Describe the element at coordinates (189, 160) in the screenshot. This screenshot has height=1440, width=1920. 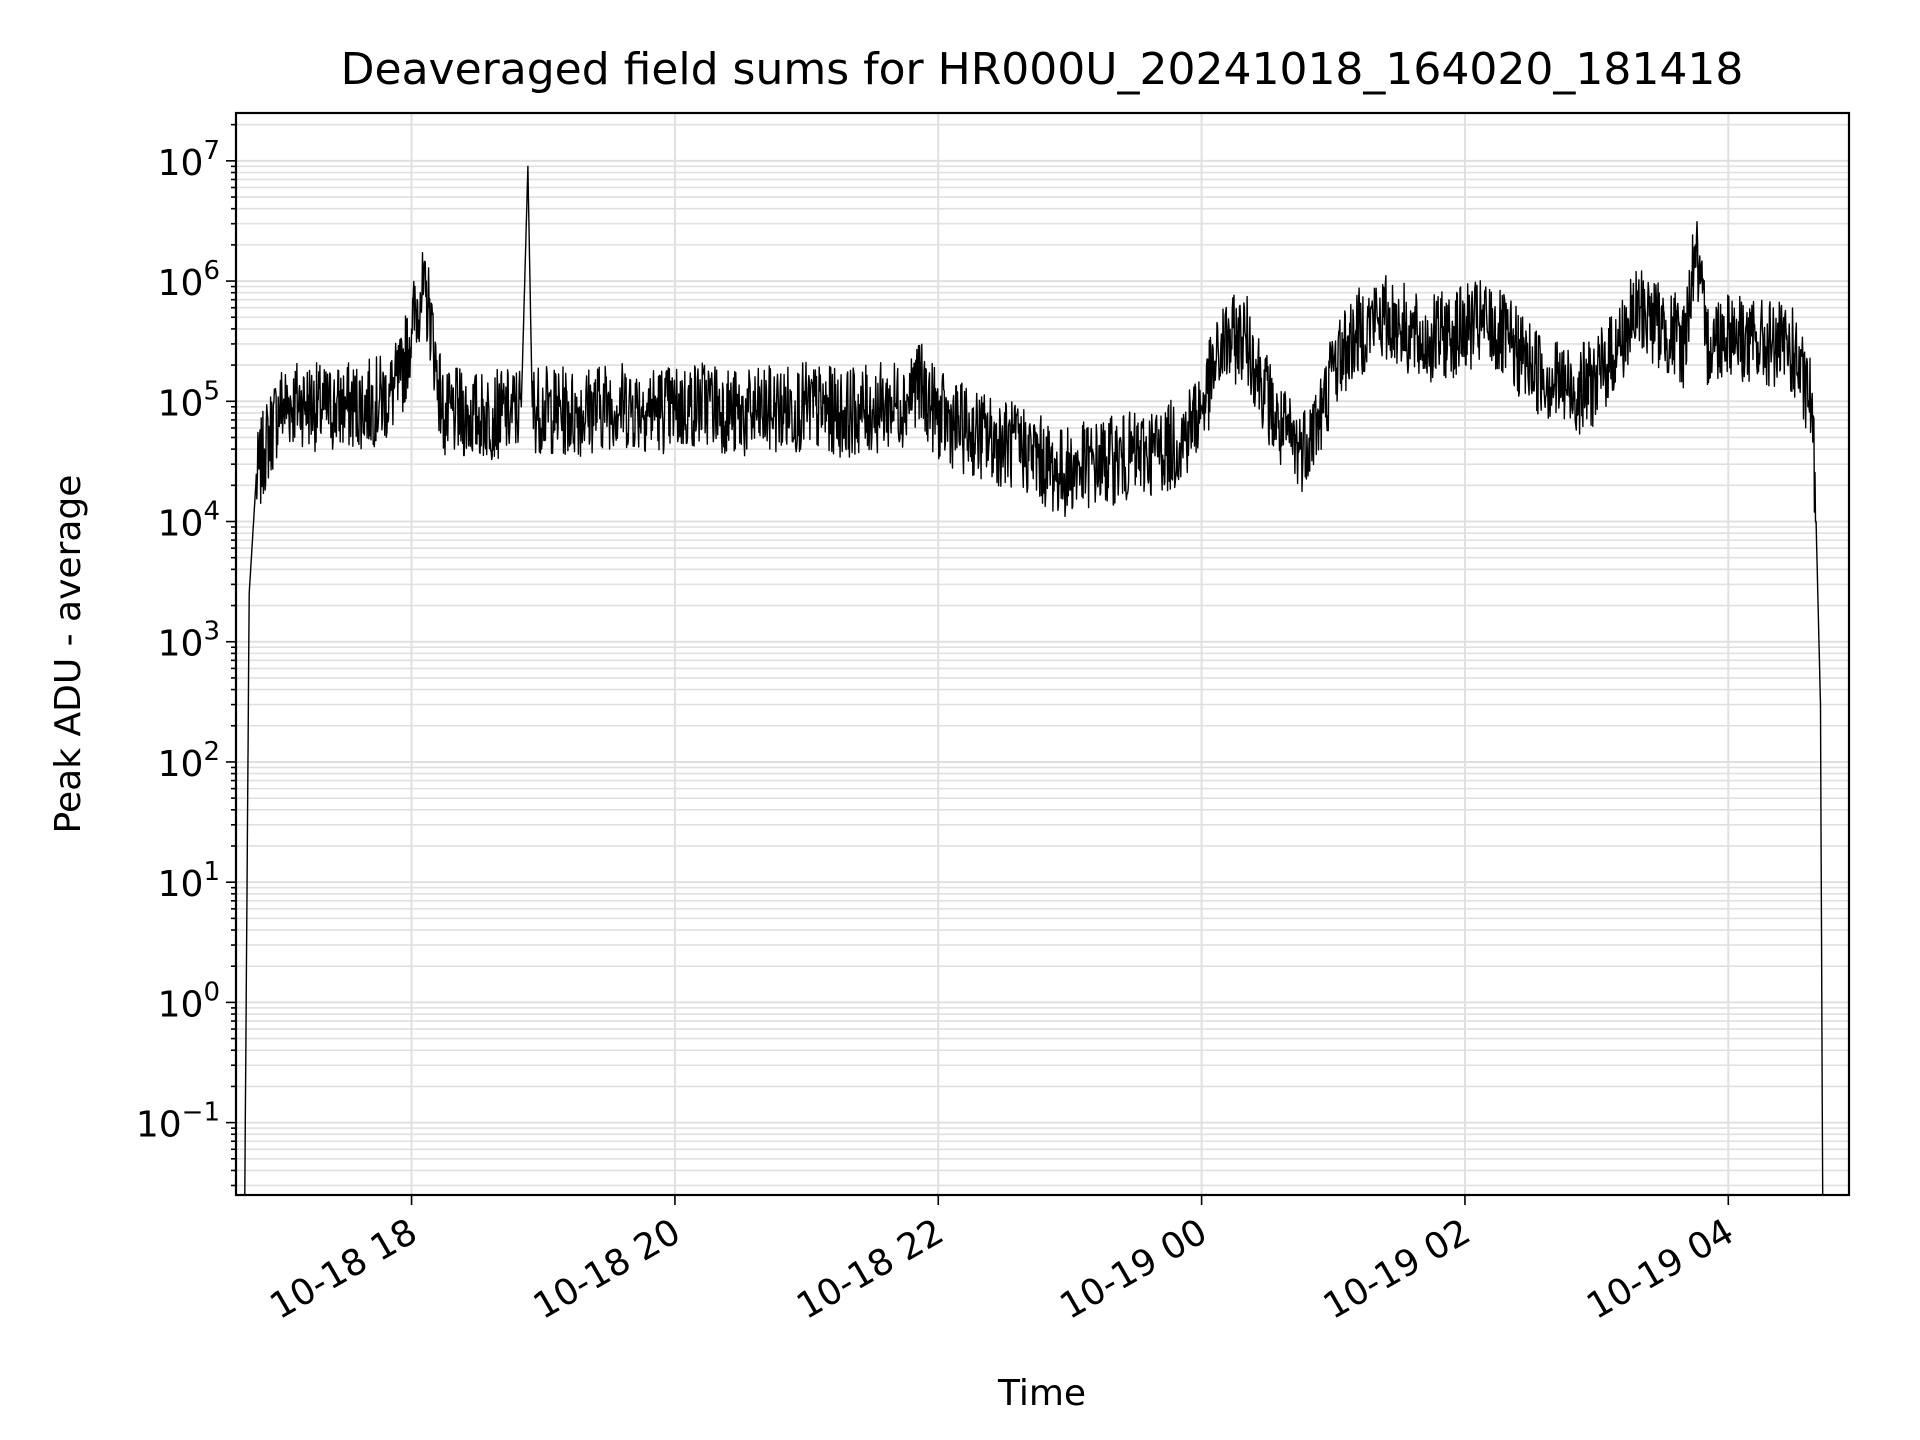
I see `y-tick-label: 10⁷` at that location.